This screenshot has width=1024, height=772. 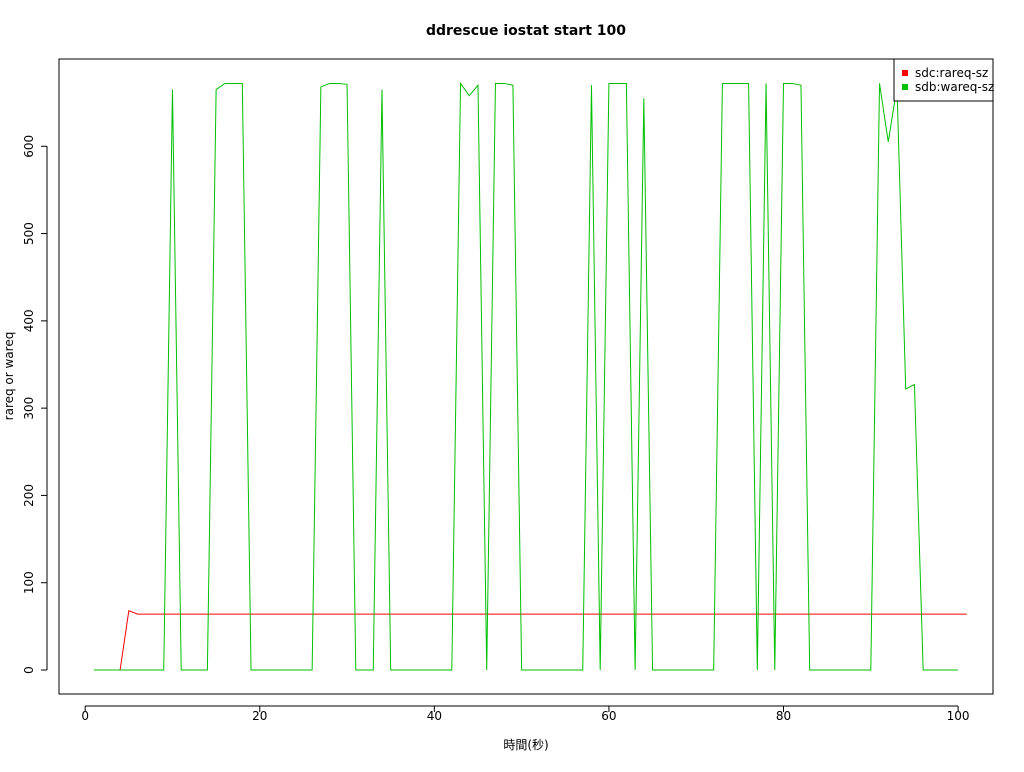 I want to click on x-tick-label: 40, so click(x=434, y=716).